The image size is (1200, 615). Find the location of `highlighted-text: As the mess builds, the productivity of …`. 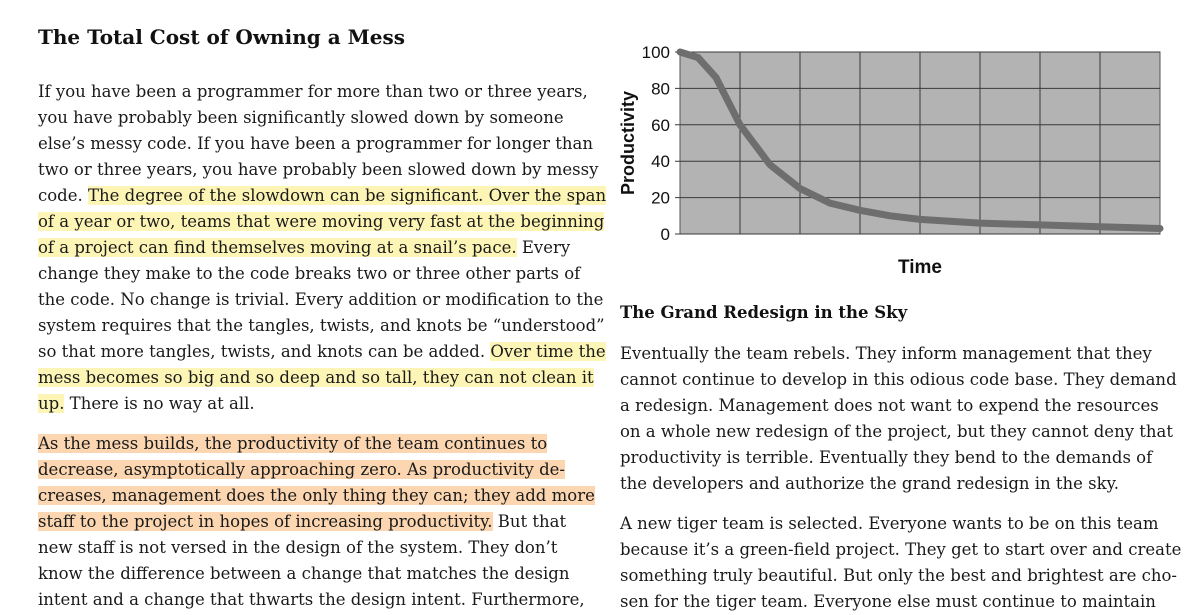

highlighted-text: As the mess builds, the productivity of … is located at coordinates (293, 443).